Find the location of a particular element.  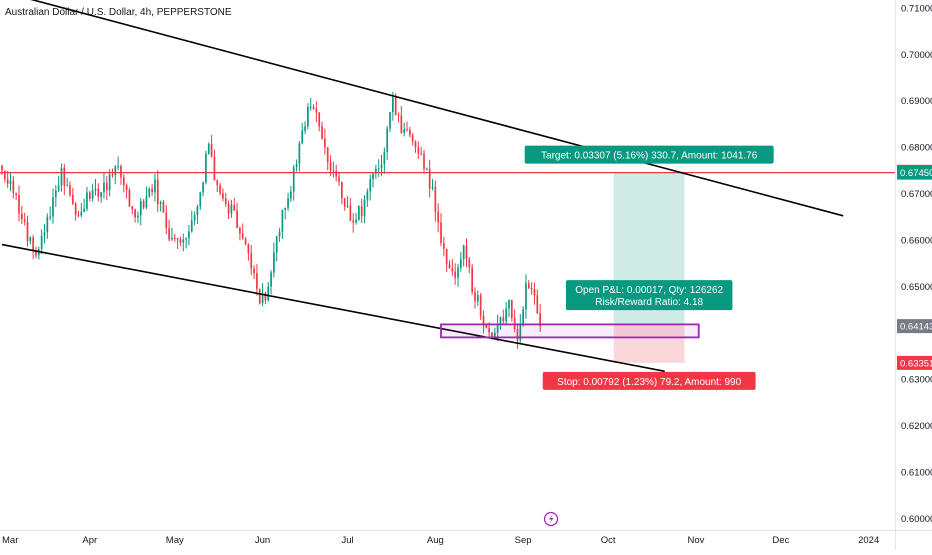

time-tick-label: Nov is located at coordinates (695, 540).